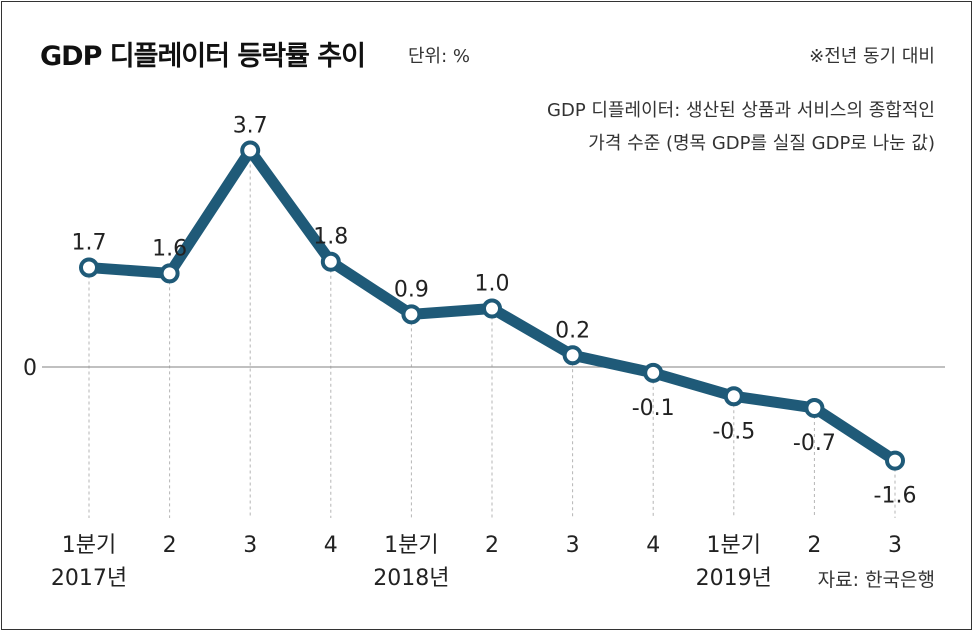  Describe the element at coordinates (476, 562) in the screenshot. I see `x-axis-labels: 1분기 2 3 4 1분기 2 3 4 1분기 2 3 2017년 2018년 2019년` at that location.